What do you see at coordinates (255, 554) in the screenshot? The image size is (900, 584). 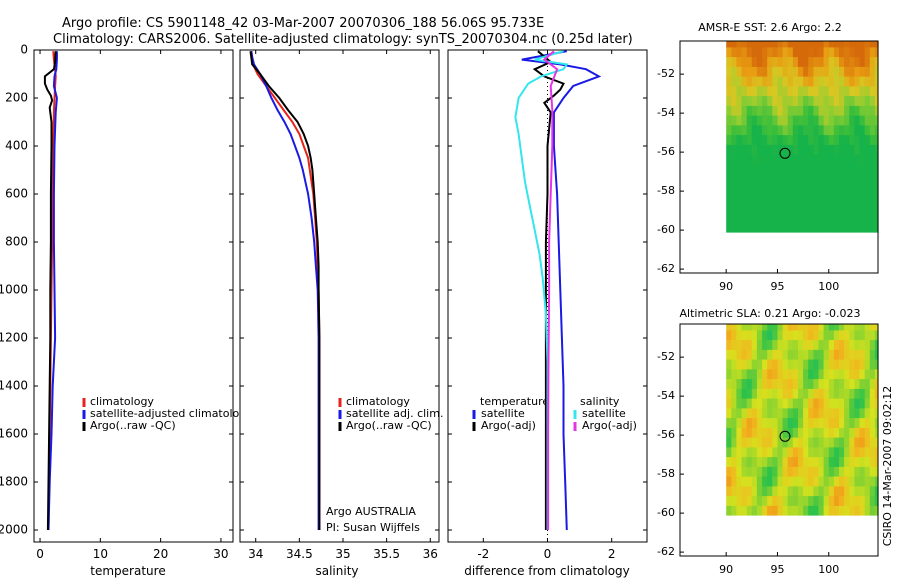 I see `x-tick-label: 34` at bounding box center [255, 554].